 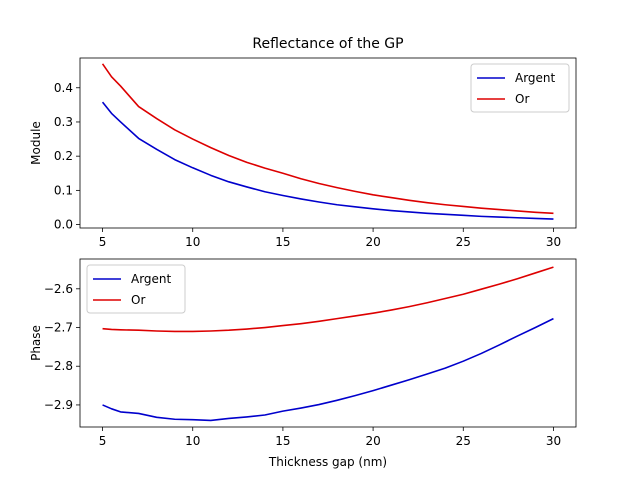 I want to click on y-tick-label: 0.2, so click(x=63, y=156).